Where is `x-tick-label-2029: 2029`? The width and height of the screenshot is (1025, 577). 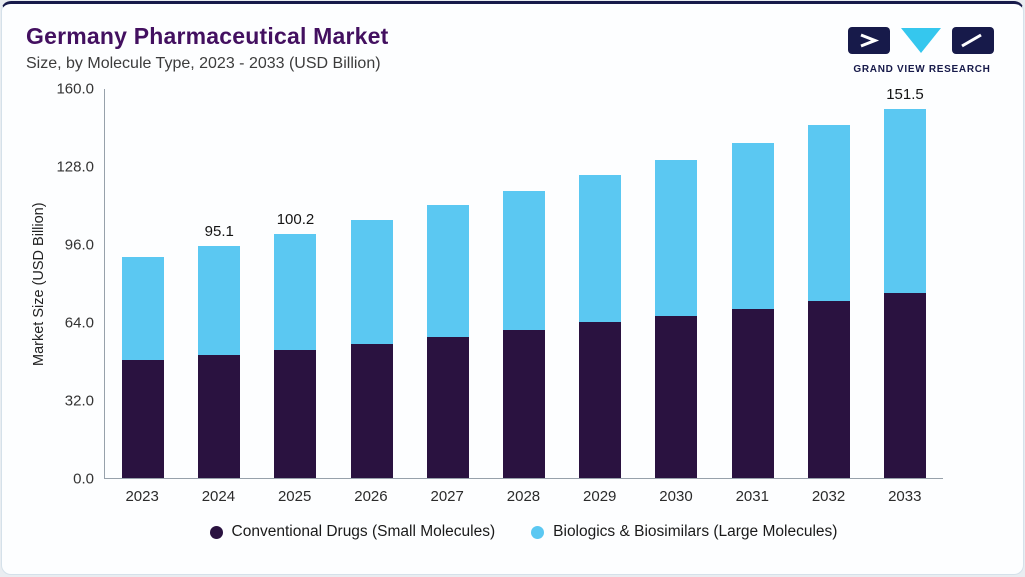
x-tick-label-2029: 2029 is located at coordinates (600, 496).